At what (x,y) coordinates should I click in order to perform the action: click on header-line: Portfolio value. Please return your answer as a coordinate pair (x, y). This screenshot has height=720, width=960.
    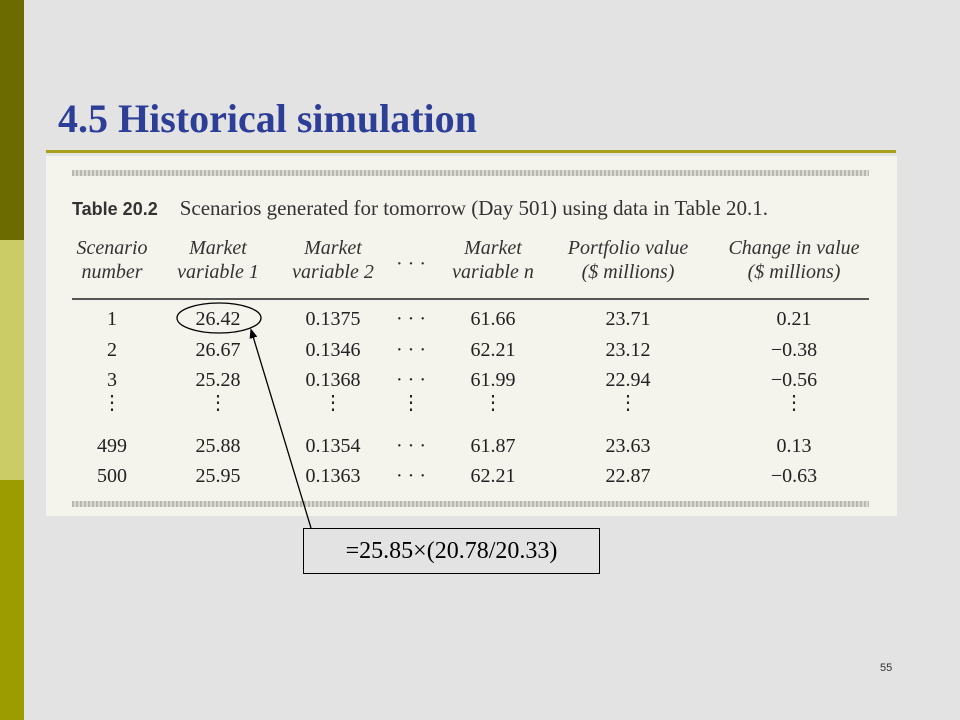
    Looking at the image, I should click on (628, 248).